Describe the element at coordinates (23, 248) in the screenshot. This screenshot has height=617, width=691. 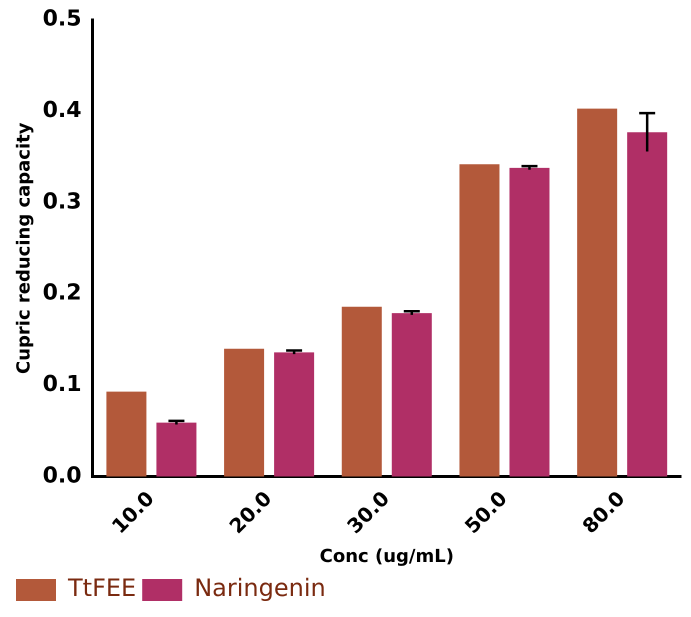
I see `y-axis-title: Cupric reducing capacity` at that location.